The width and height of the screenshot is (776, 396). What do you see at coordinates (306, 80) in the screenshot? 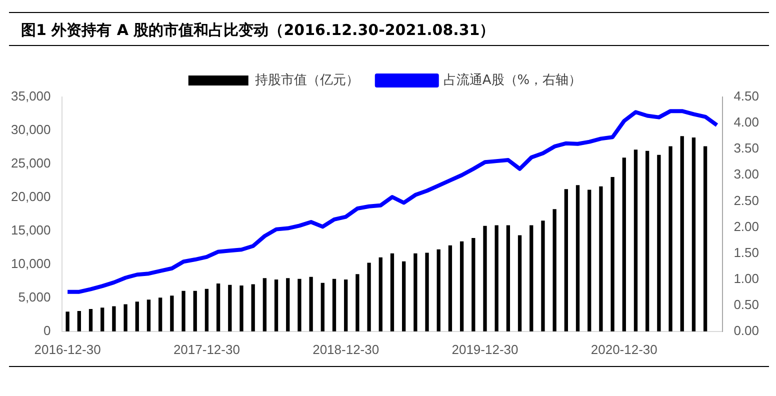
I see `legend-label: 持股市值（亿元）` at bounding box center [306, 80].